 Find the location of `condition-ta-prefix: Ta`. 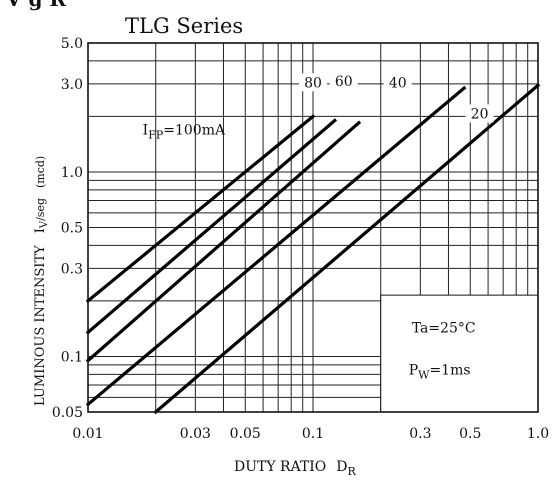

condition-ta-prefix: Ta is located at coordinates (420, 328).